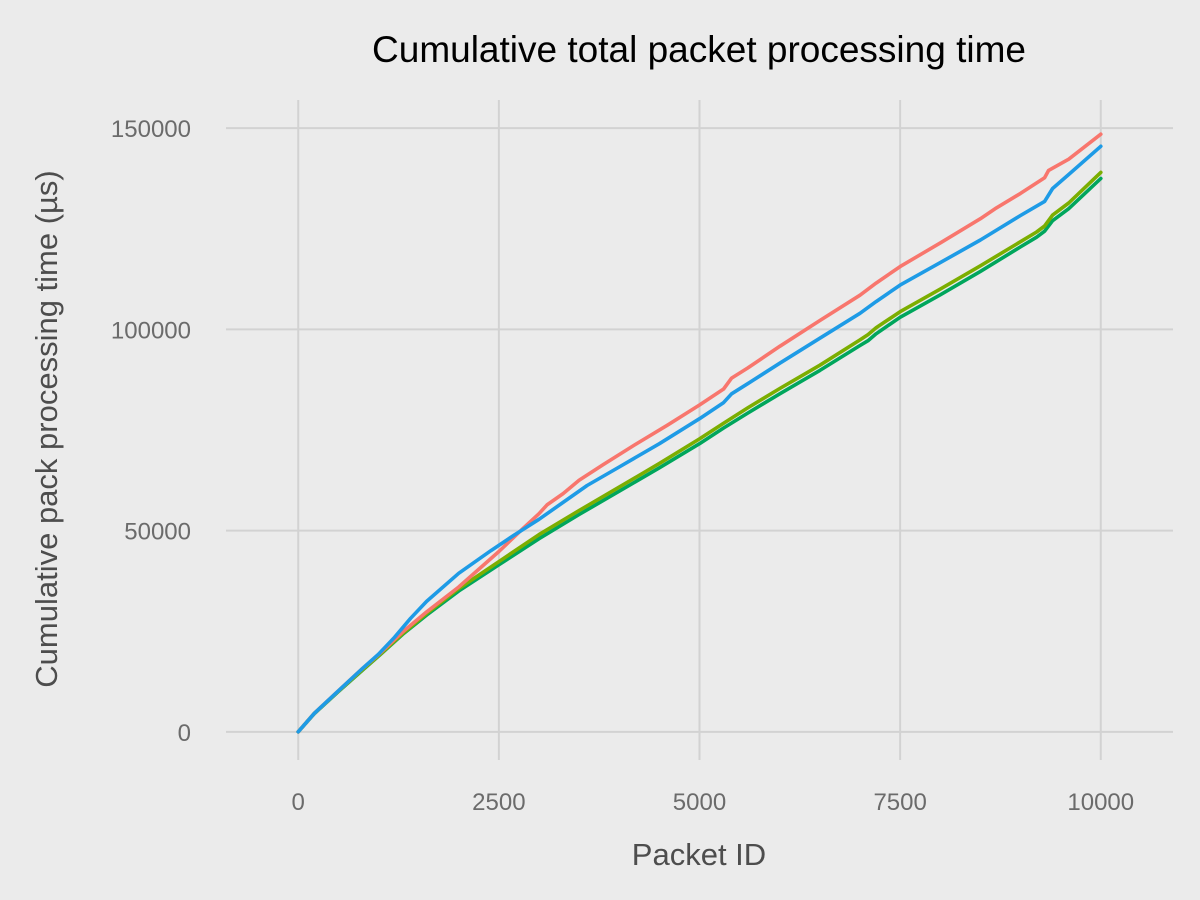  Describe the element at coordinates (699, 49) in the screenshot. I see `chart-title: Cumulative total packet processing time` at that location.